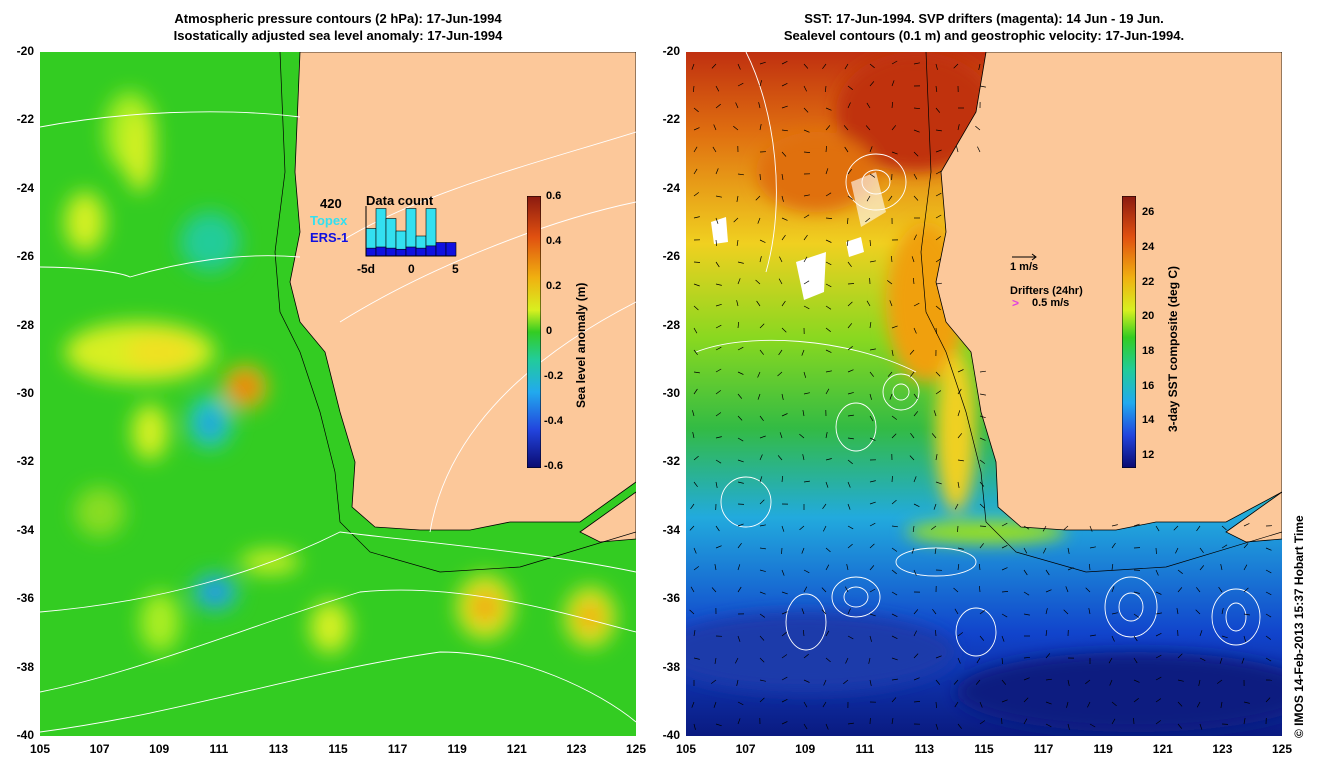 Image resolution: width=1320 pixels, height=780 pixels. Describe the element at coordinates (924, 749) in the screenshot. I see `right-xtick: 113` at that location.